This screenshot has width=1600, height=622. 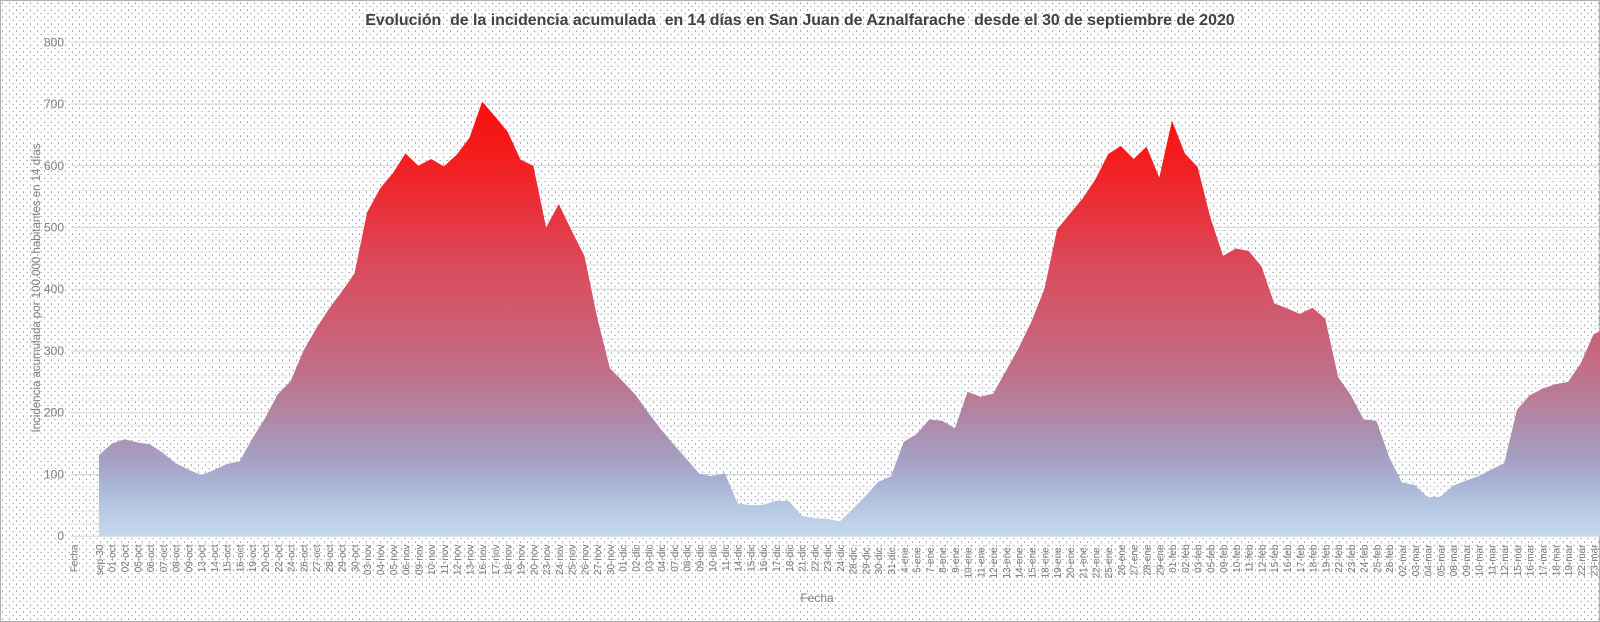 What do you see at coordinates (1377, 558) in the screenshot?
I see `svg-text: 25-feb` at bounding box center [1377, 558].